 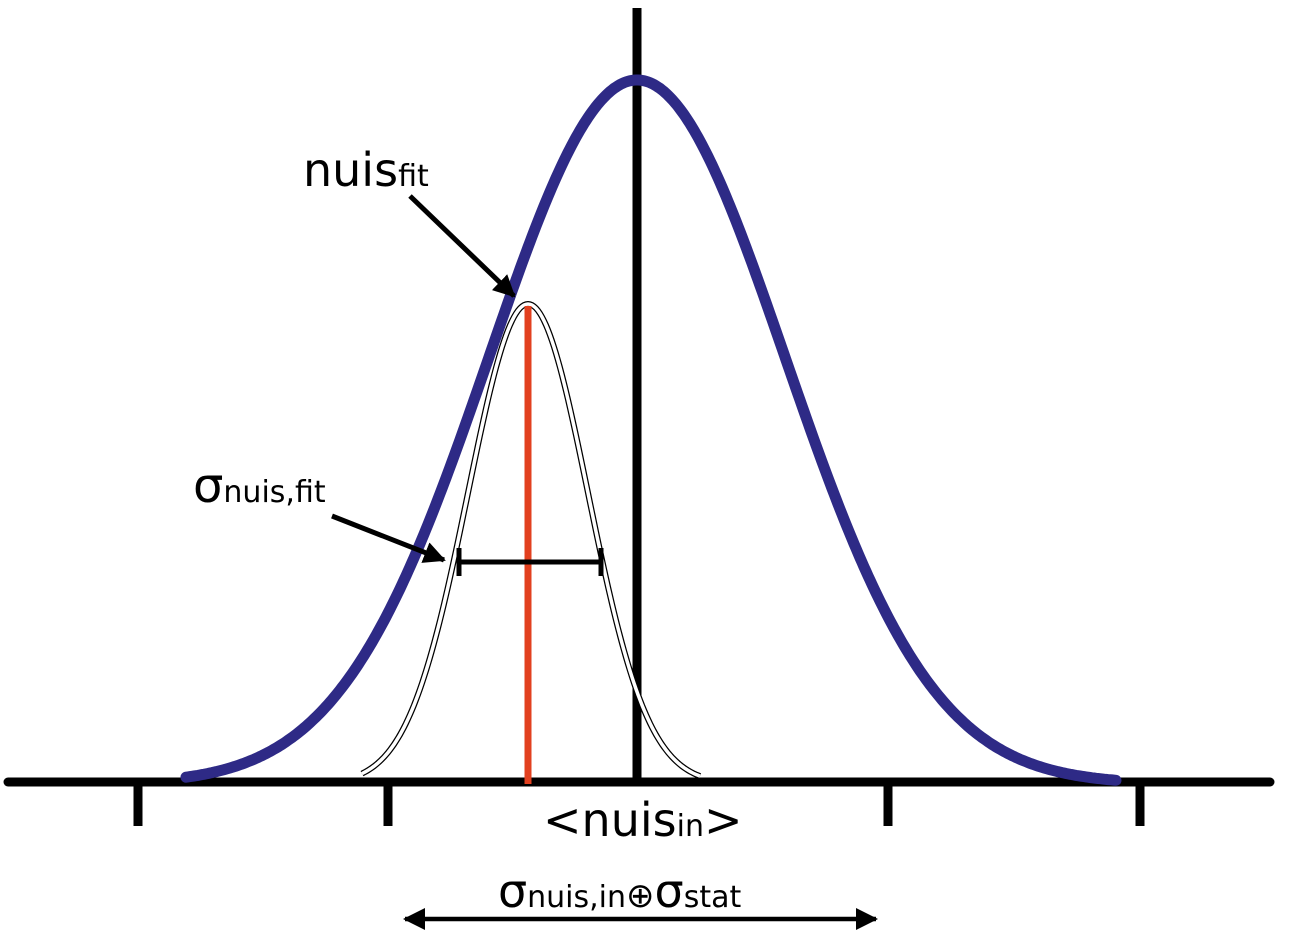 What do you see at coordinates (610, 820) in the screenshot?
I see `nuis-in-main: <nuis` at bounding box center [610, 820].